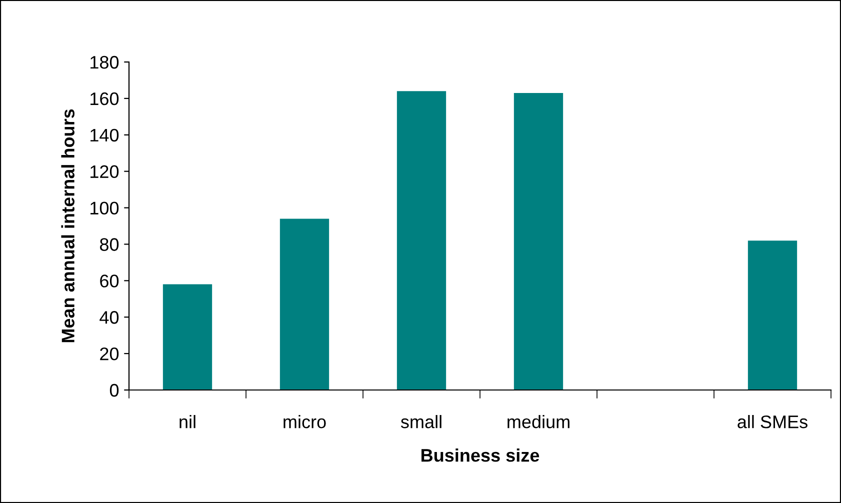  Describe the element at coordinates (481, 455) in the screenshot. I see `x-axis-title: Business size` at that location.